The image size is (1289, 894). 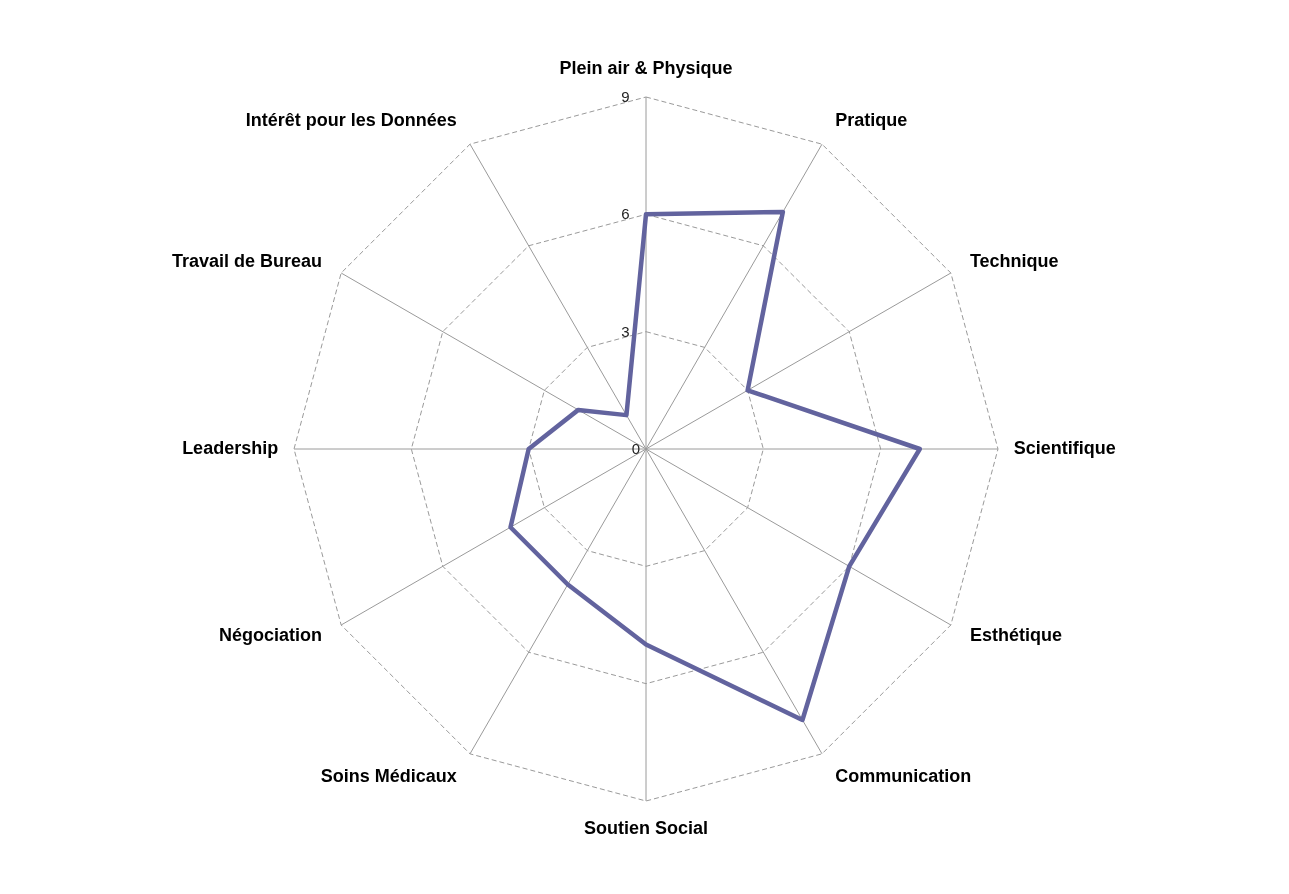 I want to click on y-tick-label: 3, so click(x=625, y=331).